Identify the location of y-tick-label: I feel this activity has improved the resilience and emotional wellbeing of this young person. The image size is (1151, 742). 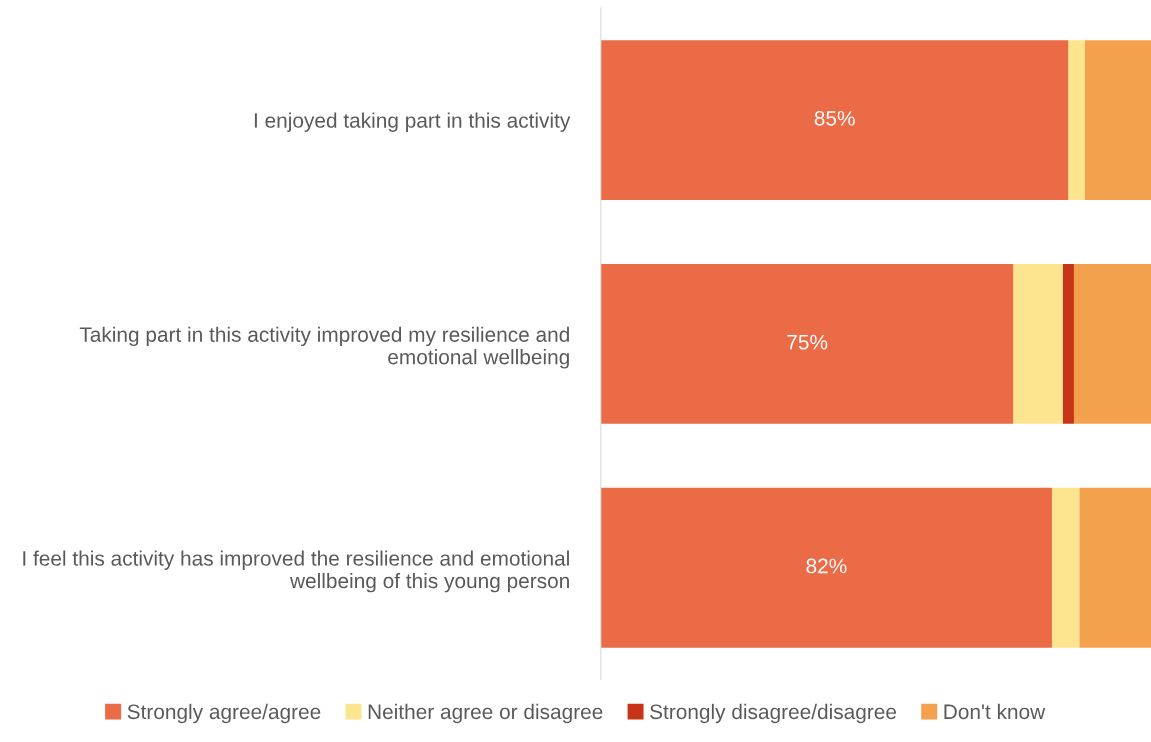
(296, 571).